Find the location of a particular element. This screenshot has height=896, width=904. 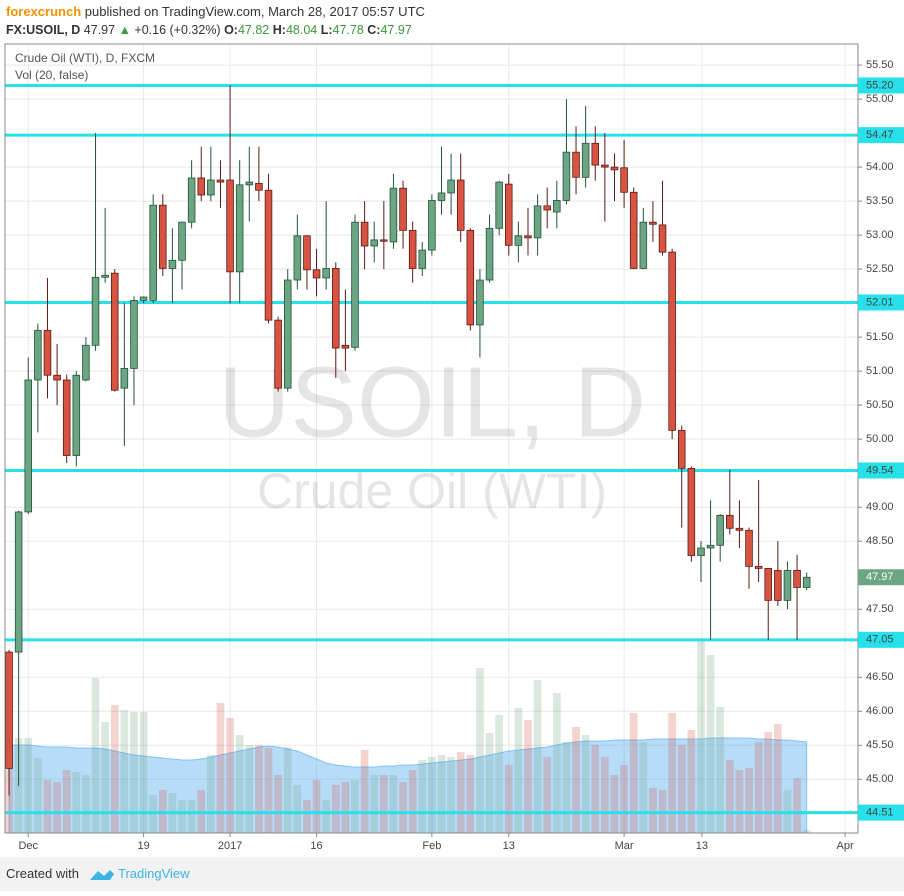

c-value: 47.97 is located at coordinates (395, 30).